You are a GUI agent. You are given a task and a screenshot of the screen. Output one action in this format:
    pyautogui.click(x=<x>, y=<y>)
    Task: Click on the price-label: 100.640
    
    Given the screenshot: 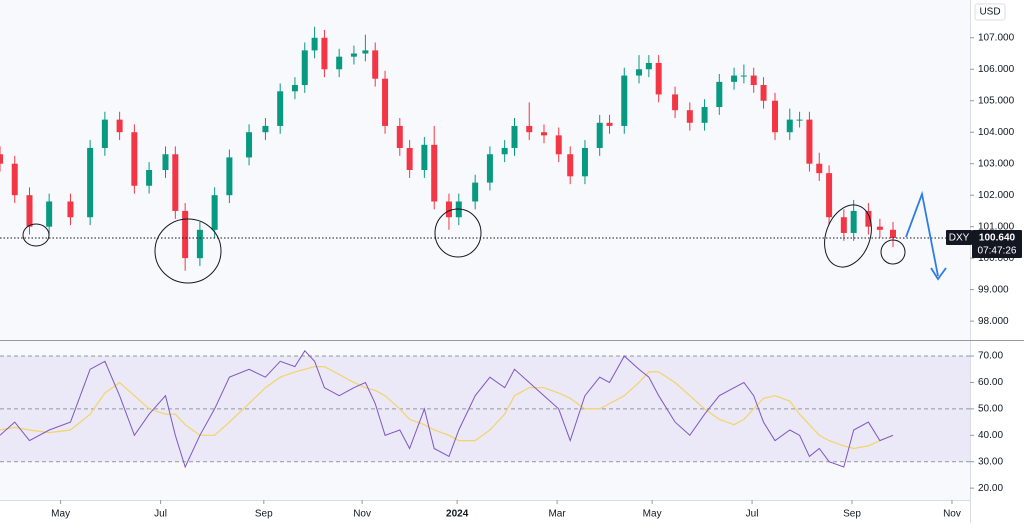 What is the action you would take?
    pyautogui.click(x=997, y=238)
    